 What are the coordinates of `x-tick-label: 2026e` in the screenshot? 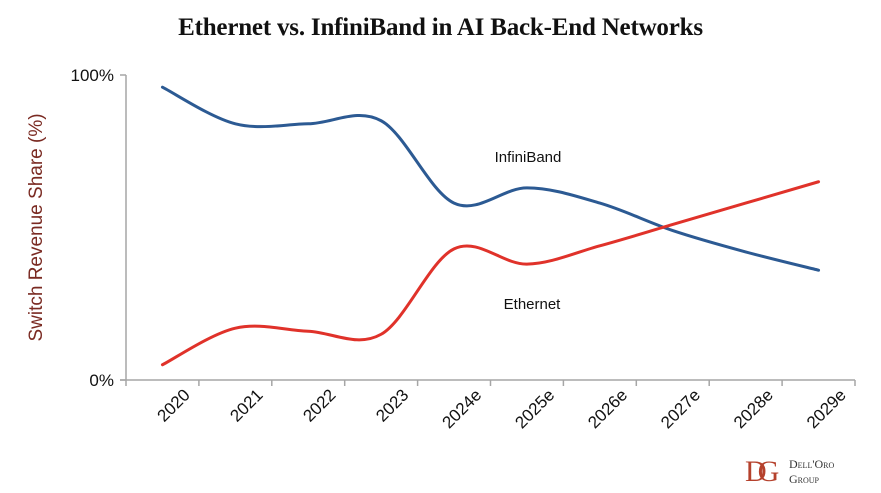 It's located at (607, 408).